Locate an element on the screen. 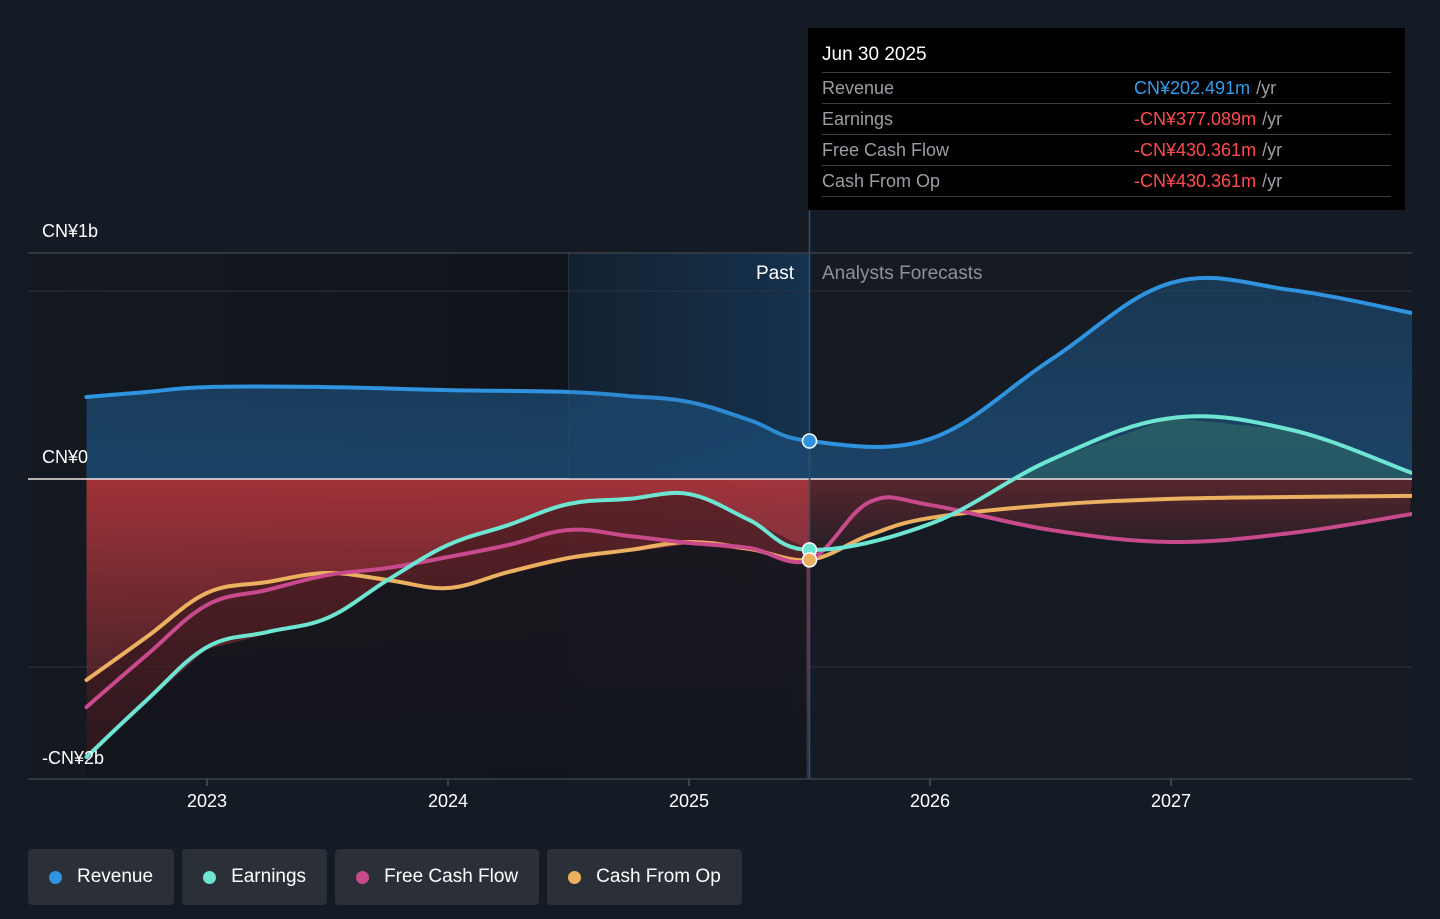 Image resolution: width=1440 pixels, height=919 pixels. earnings-dot-icon is located at coordinates (210, 877).